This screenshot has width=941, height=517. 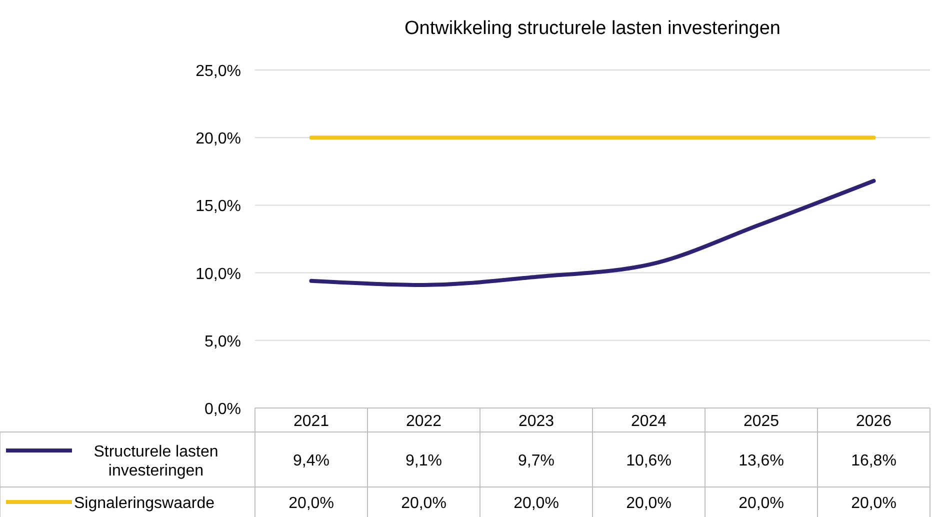 I want to click on legend-label: Signaleringswaarde, so click(x=144, y=503).